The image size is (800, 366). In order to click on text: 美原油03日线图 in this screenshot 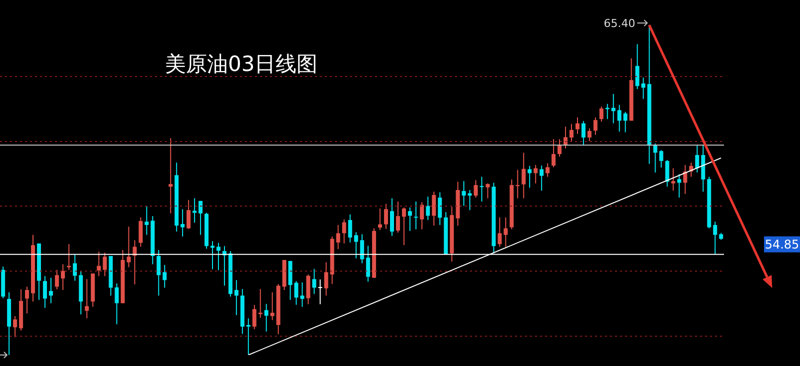, I will do `click(241, 64)`.